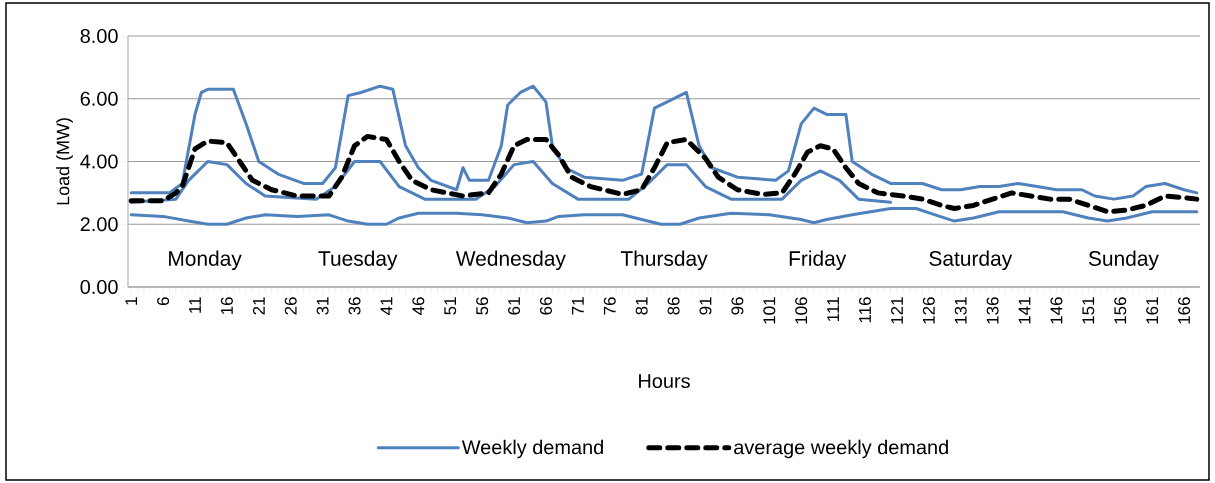 The height and width of the screenshot is (483, 1215). What do you see at coordinates (418, 306) in the screenshot?
I see `x-tick-label: 46` at bounding box center [418, 306].